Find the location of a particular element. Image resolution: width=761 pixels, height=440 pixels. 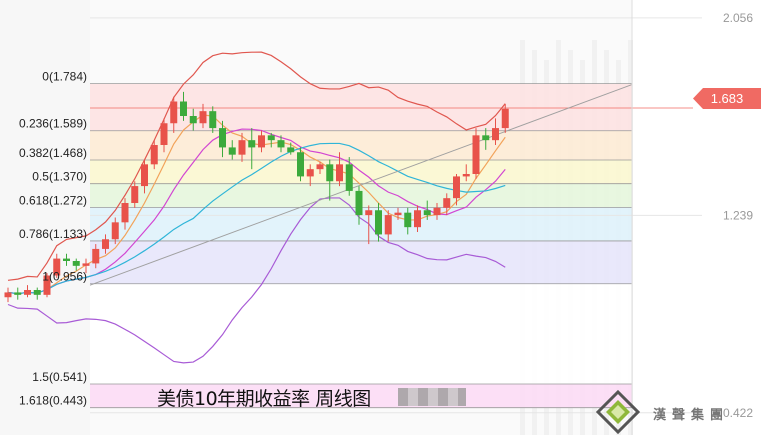

y-tick-label: 1.239 is located at coordinates (738, 215).